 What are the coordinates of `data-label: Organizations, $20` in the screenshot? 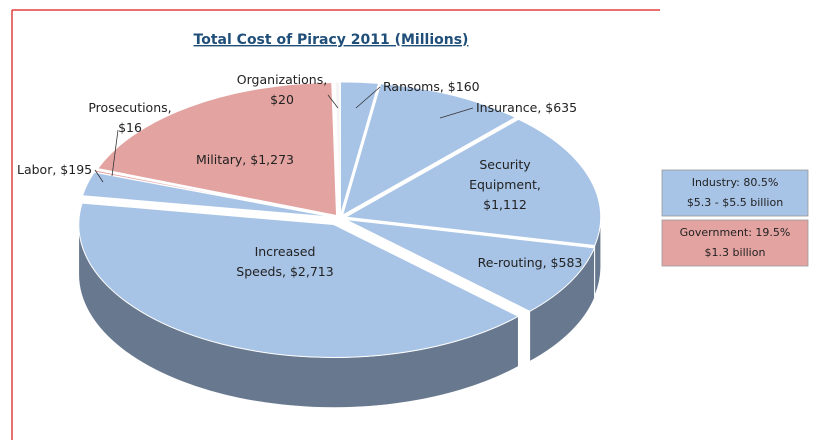 It's located at (282, 89).